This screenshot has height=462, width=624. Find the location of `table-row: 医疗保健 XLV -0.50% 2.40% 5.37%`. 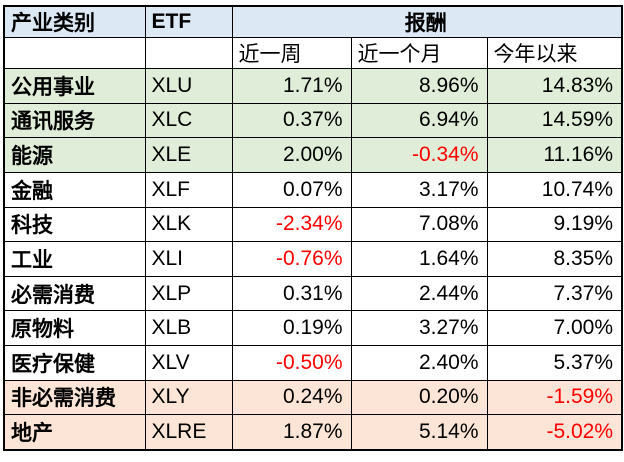

table-row: 医疗保健 XLV -0.50% 2.40% 5.37% is located at coordinates (313, 363).